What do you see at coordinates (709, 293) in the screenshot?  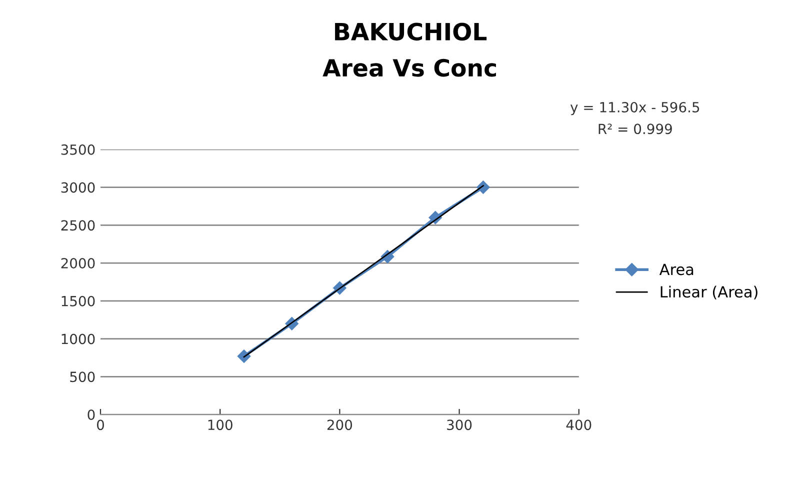 I see `legend-label: Linear (Area)` at bounding box center [709, 293].